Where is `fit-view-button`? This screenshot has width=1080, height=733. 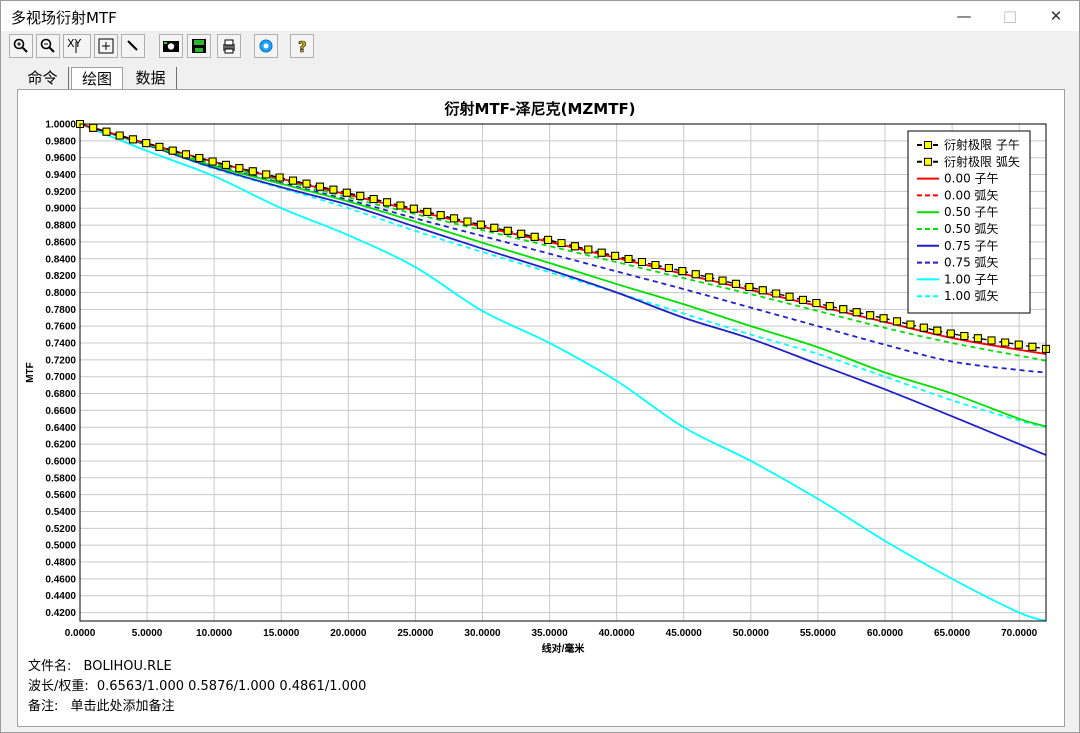
fit-view-button is located at coordinates (106, 46).